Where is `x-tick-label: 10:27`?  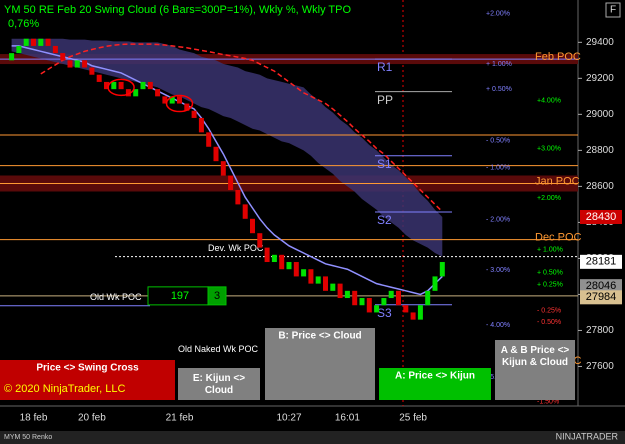
x-tick-label: 10:27 is located at coordinates (288, 418).